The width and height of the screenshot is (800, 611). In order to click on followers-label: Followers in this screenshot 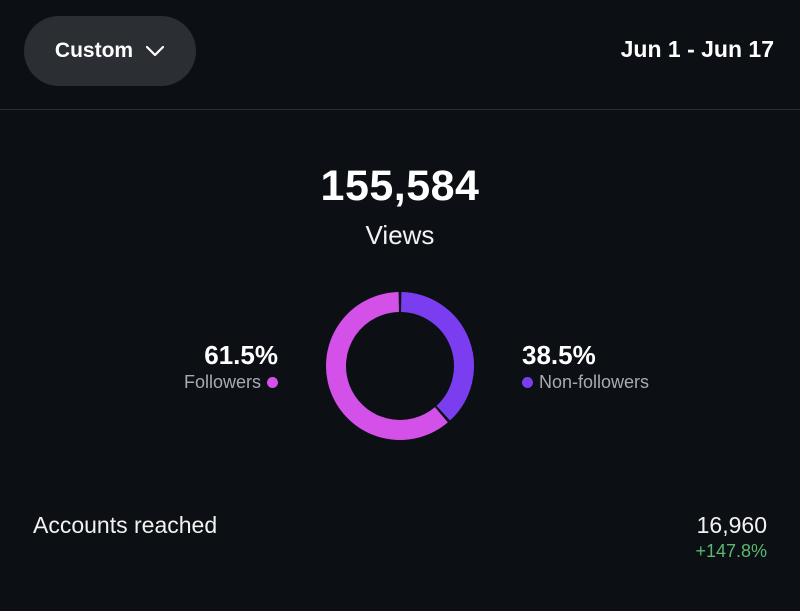, I will do `click(222, 382)`.